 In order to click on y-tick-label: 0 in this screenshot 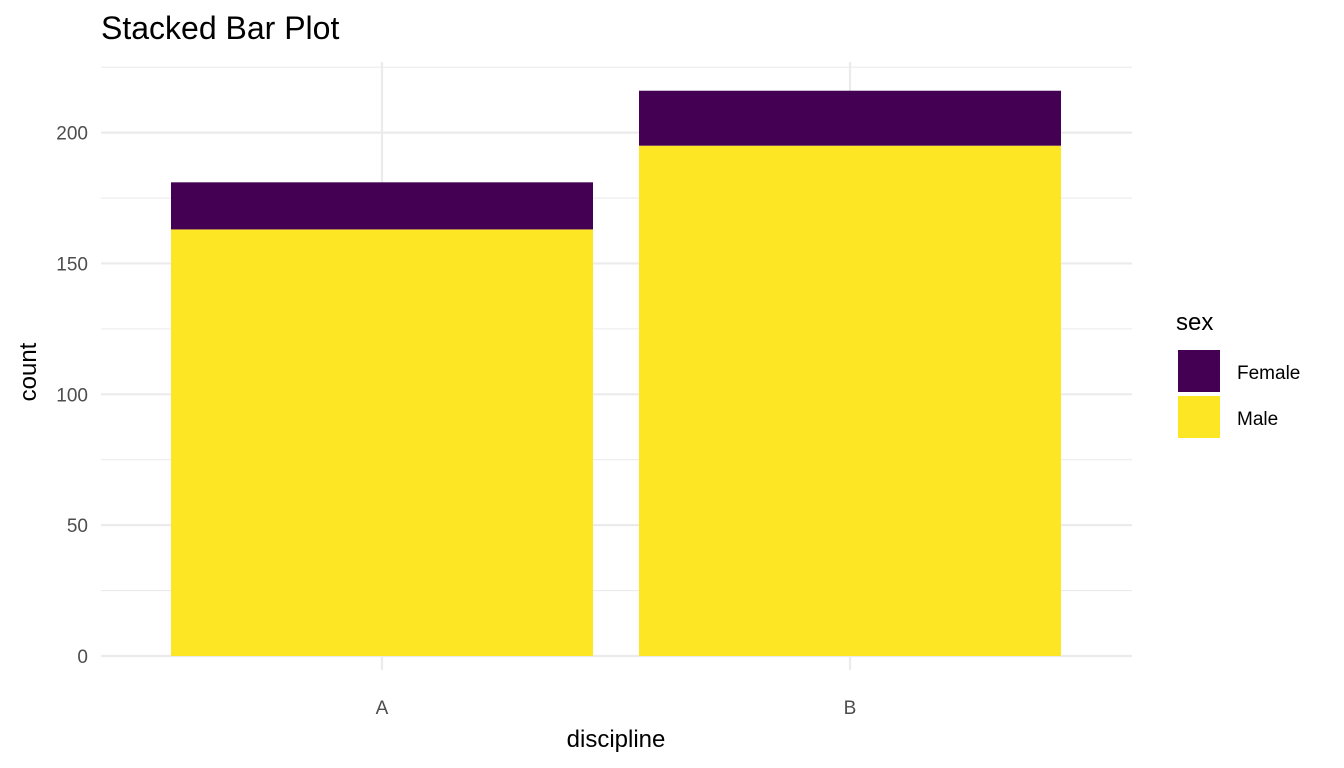, I will do `click(82, 657)`.